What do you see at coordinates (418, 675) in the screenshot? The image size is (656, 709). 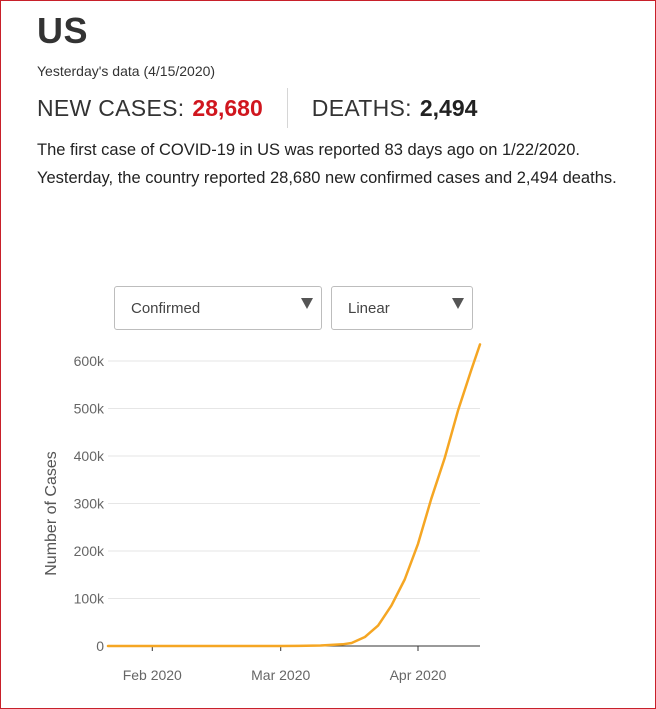 I see `x-tick-label: Apr 2020` at bounding box center [418, 675].